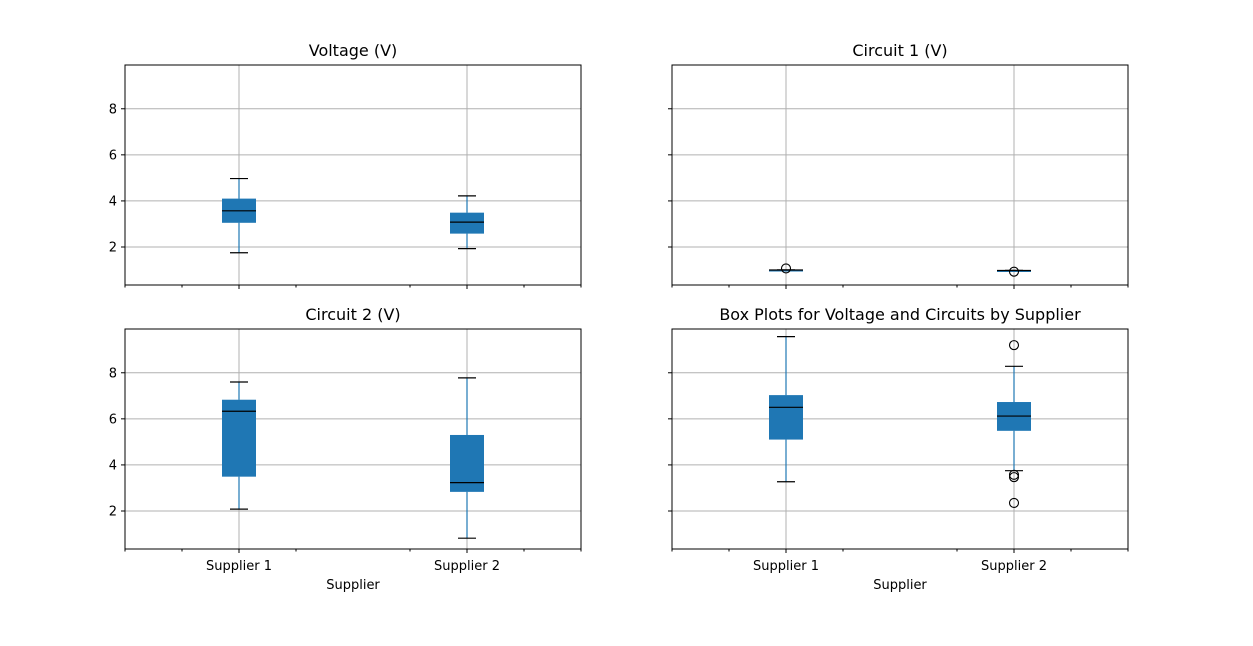  What do you see at coordinates (352, 314) in the screenshot?
I see `subplot-title: Circuit 2 (V)` at bounding box center [352, 314].